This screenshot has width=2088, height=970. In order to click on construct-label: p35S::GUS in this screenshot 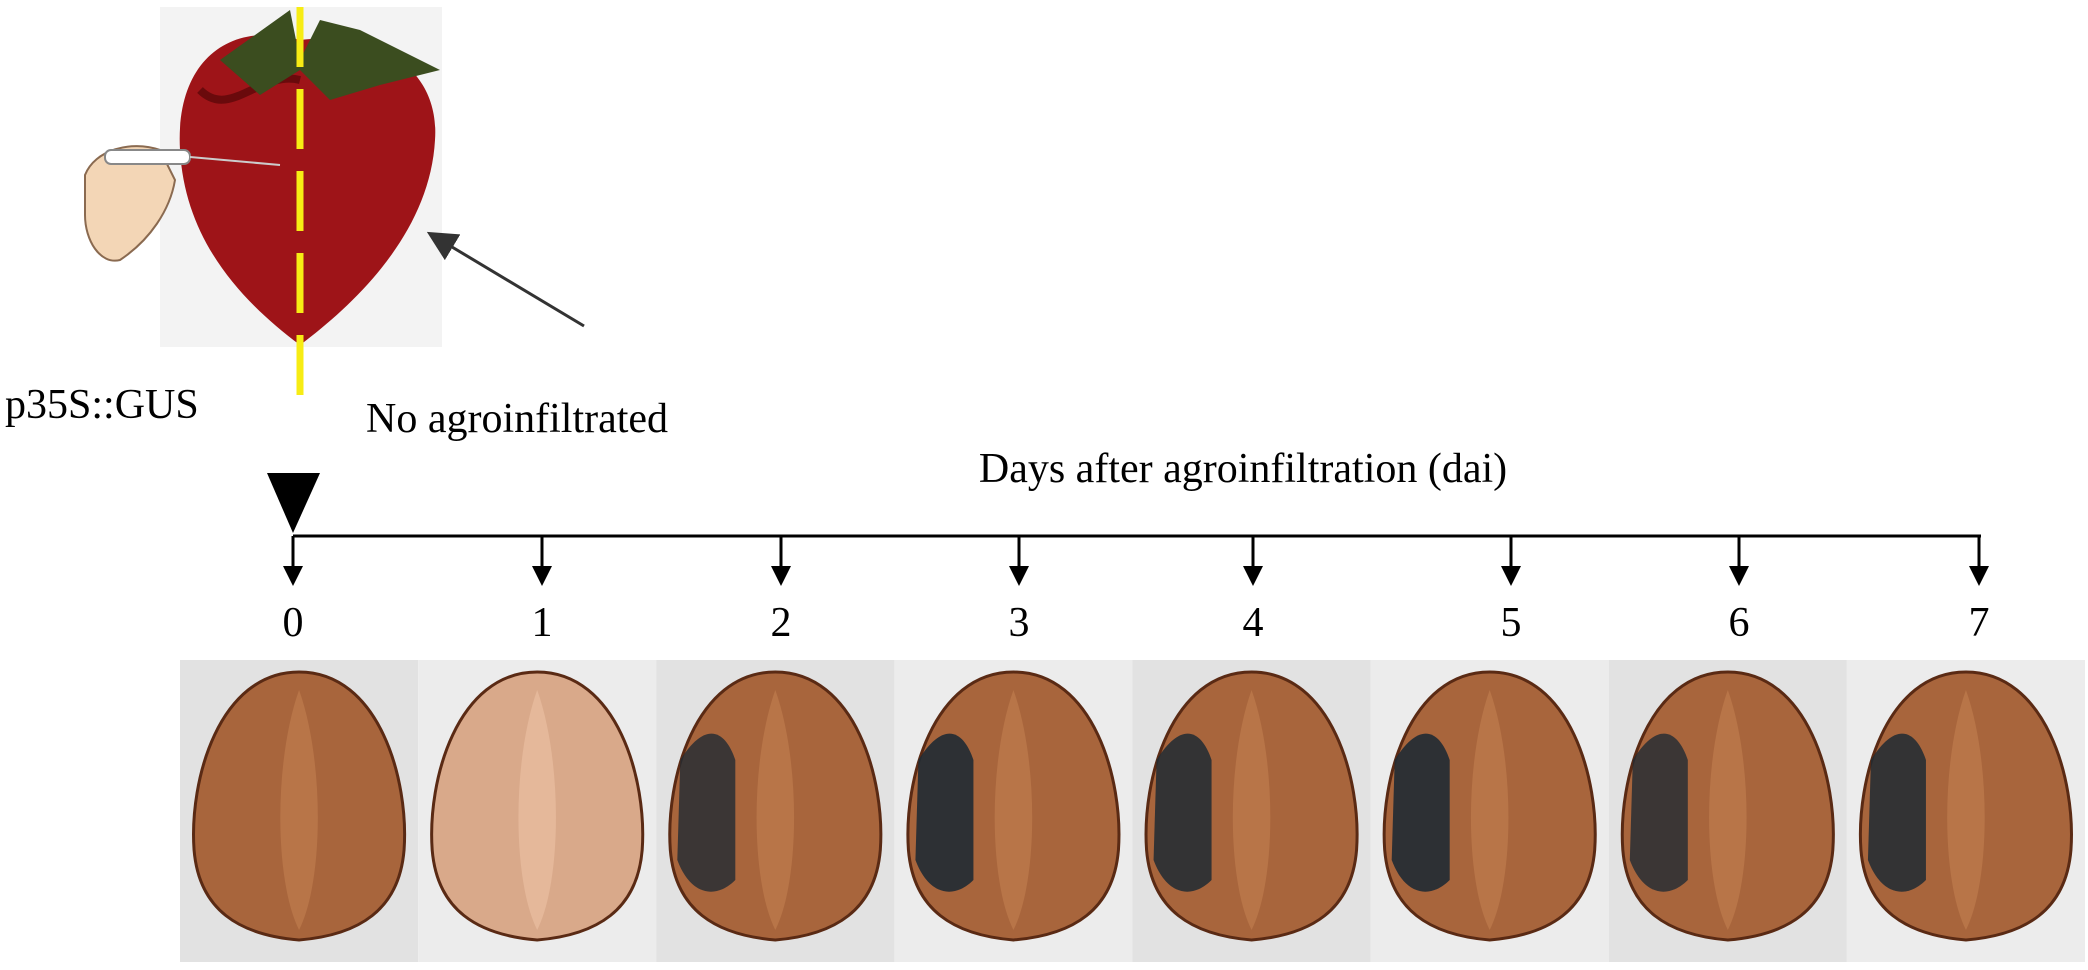, I will do `click(102, 405)`.